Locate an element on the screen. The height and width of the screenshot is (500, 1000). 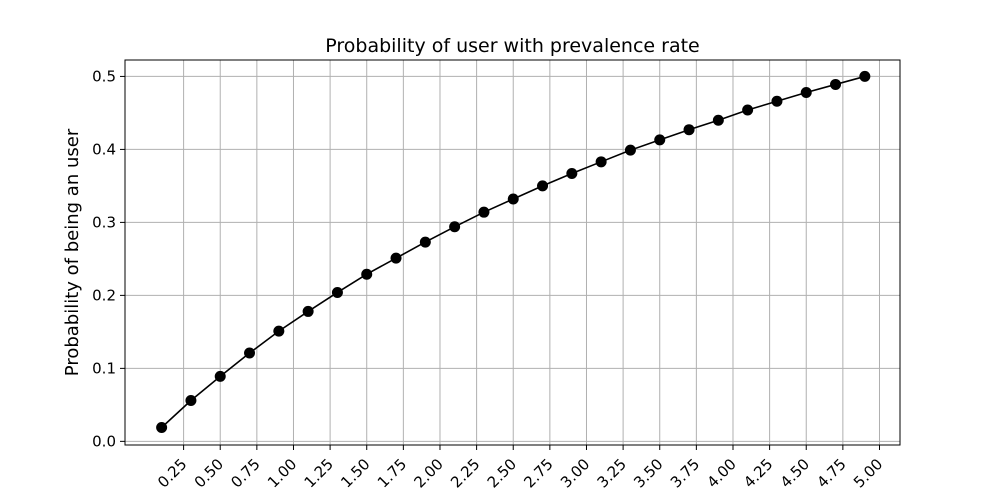
x-tick-label: 0.25 is located at coordinates (172, 473).